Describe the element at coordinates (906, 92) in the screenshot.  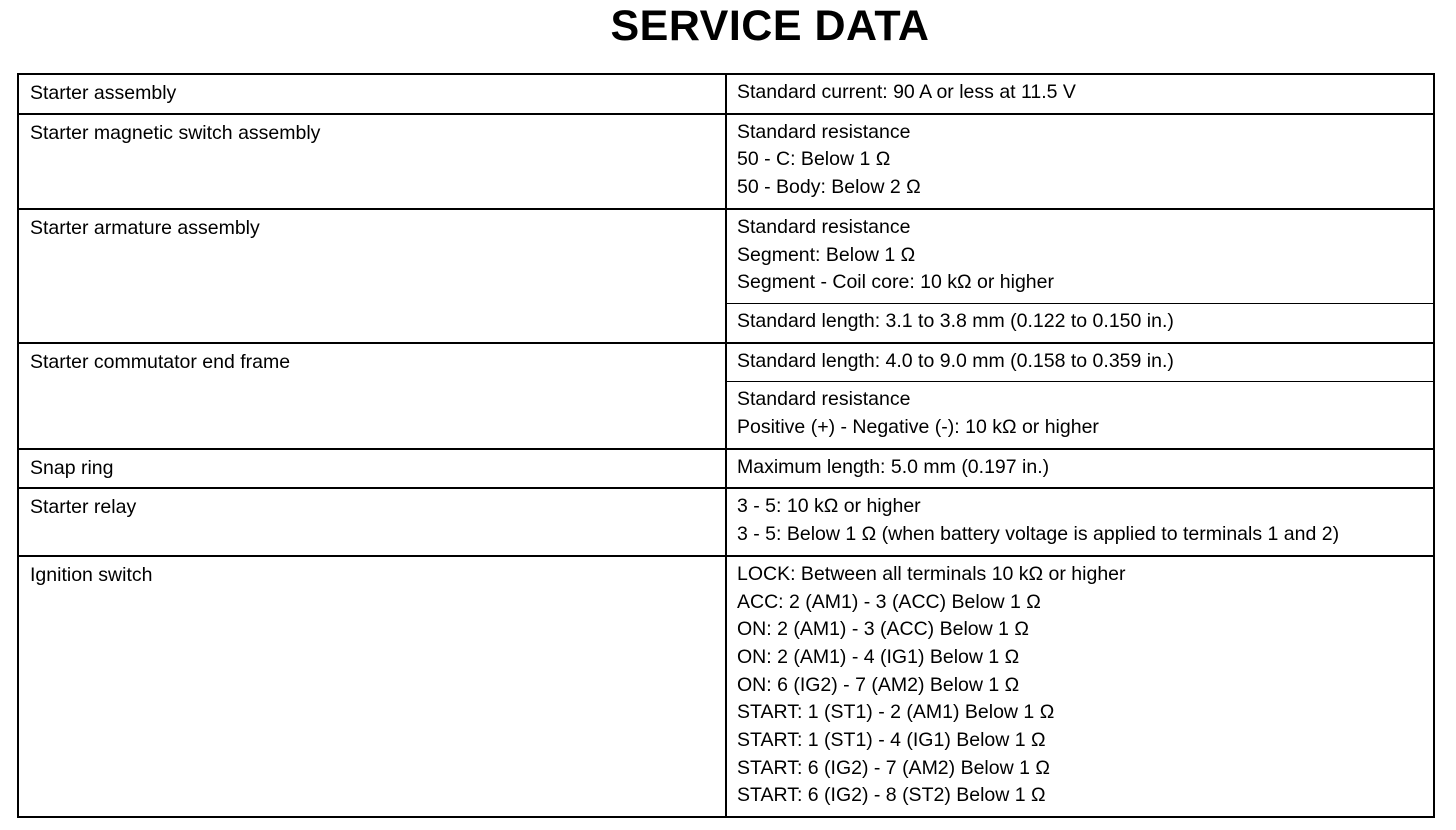
I see `spec-line: Standard current: 90 A or less at 11.5 V` at that location.